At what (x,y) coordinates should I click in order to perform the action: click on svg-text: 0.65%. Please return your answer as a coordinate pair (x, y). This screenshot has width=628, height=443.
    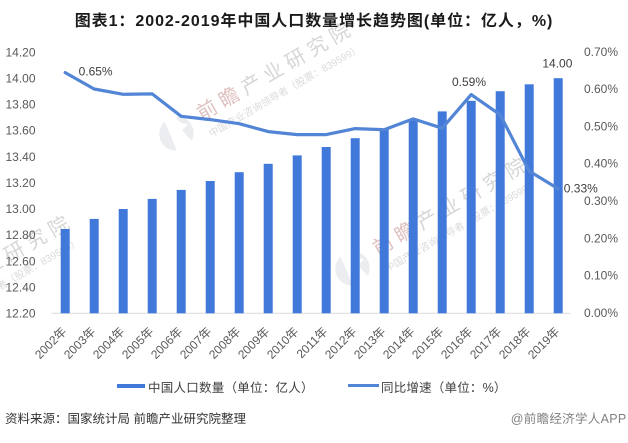
    Looking at the image, I should click on (96, 71).